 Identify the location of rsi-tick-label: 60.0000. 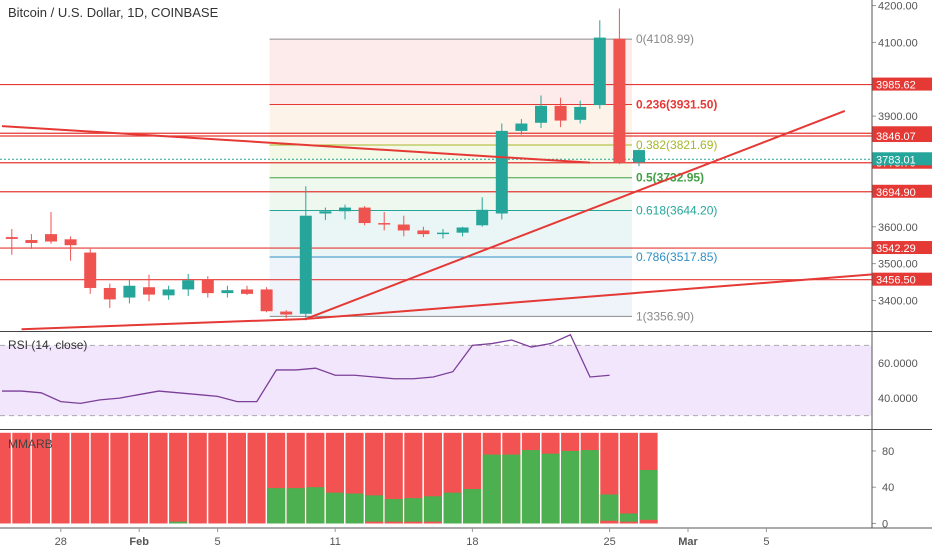
(898, 364).